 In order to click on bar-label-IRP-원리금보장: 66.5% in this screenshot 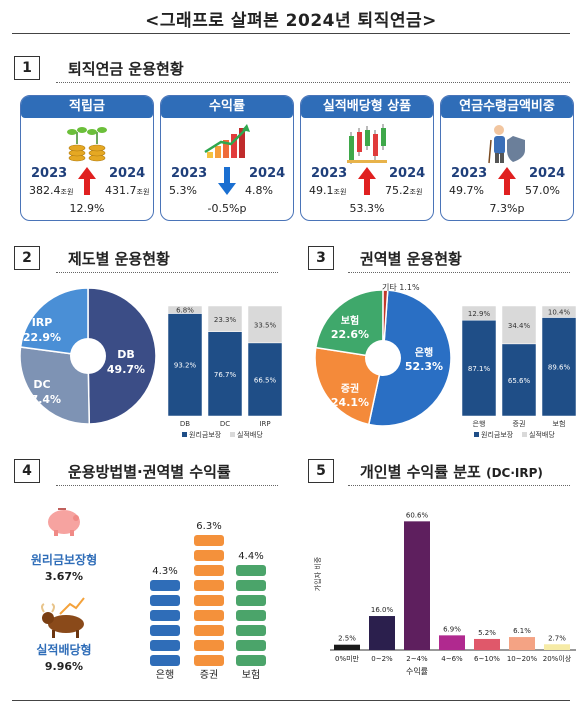, I will do `click(265, 380)`.